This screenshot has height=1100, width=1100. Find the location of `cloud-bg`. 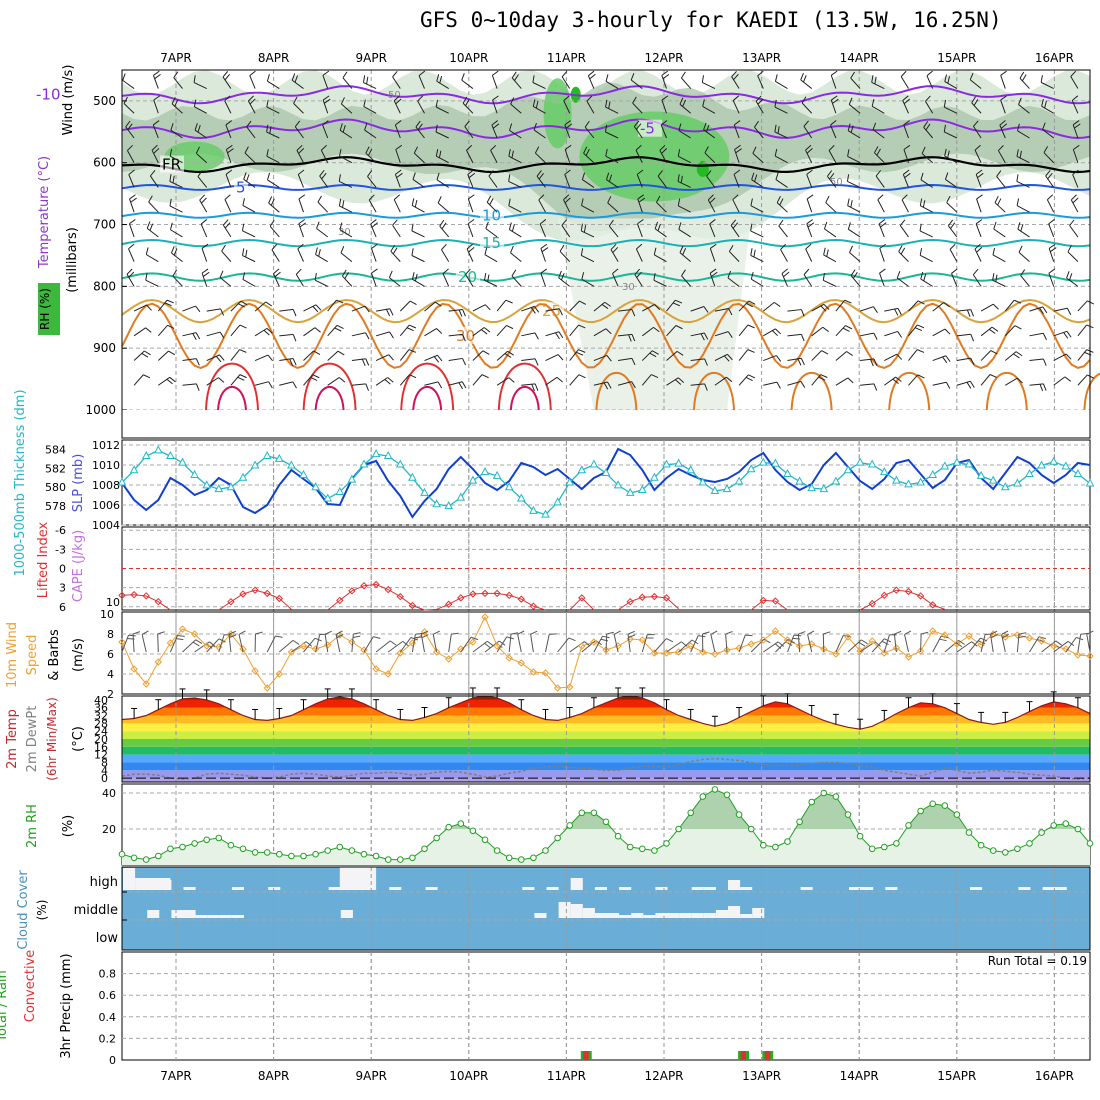

cloud-bg is located at coordinates (606, 908).